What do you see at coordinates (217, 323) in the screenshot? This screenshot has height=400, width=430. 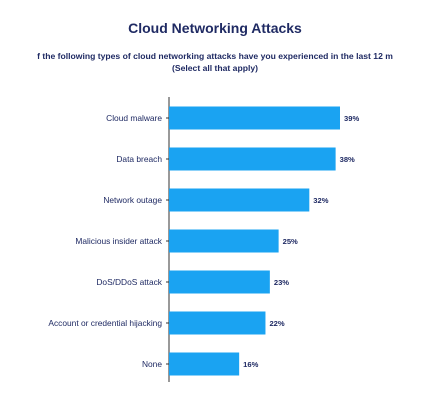 I see `bar-account-or-credential-hijacking` at bounding box center [217, 323].